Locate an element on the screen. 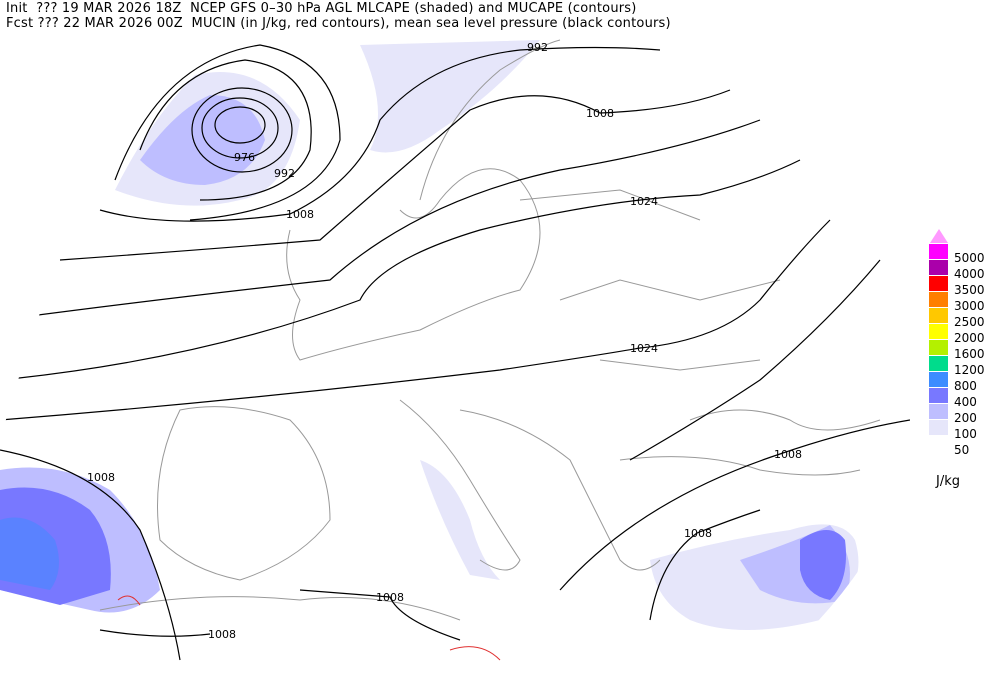 The height and width of the screenshot is (680, 1000). legend-label: 100 is located at coordinates (965, 434).